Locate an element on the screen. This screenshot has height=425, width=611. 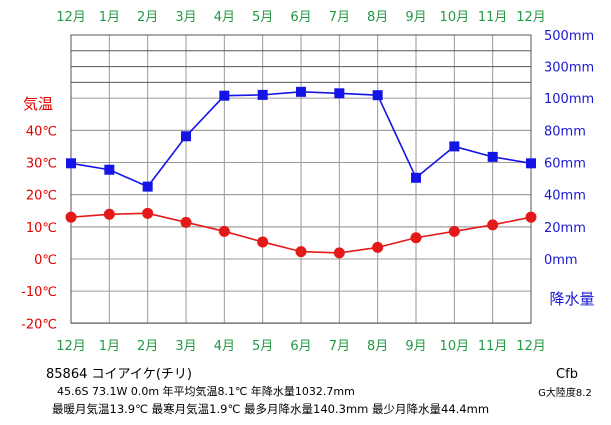
temperature-tick-label: -20℃ is located at coordinates (39, 324).